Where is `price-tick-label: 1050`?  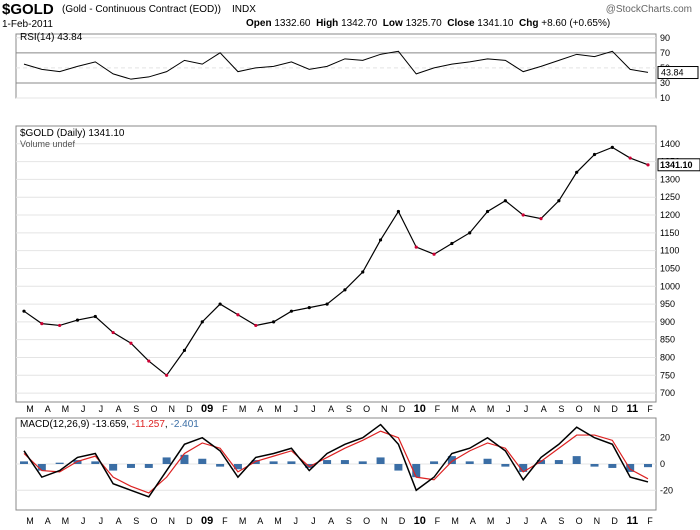
price-tick-label: 1050 is located at coordinates (670, 268).